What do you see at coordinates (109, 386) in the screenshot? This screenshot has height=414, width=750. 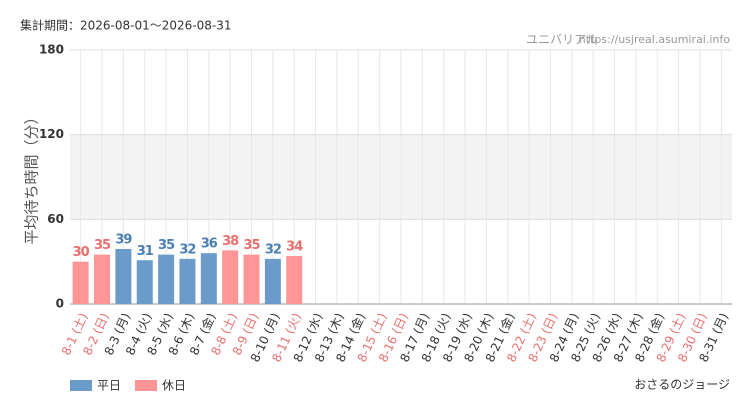 I see `legend-label: 平日` at bounding box center [109, 386].